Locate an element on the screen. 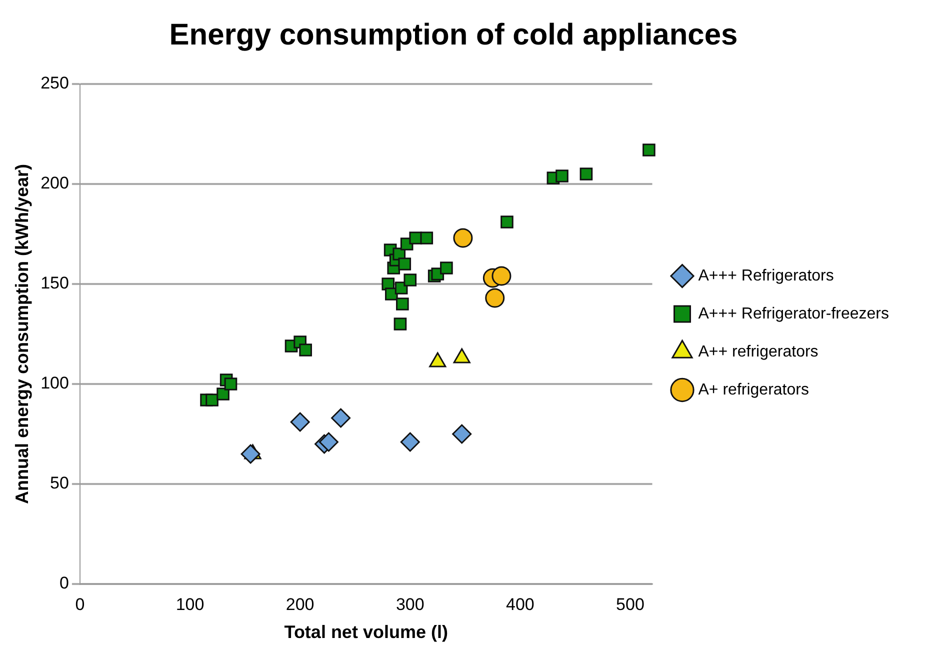 This screenshot has height=659, width=952. y-tick-label: 100 is located at coordinates (54, 383).